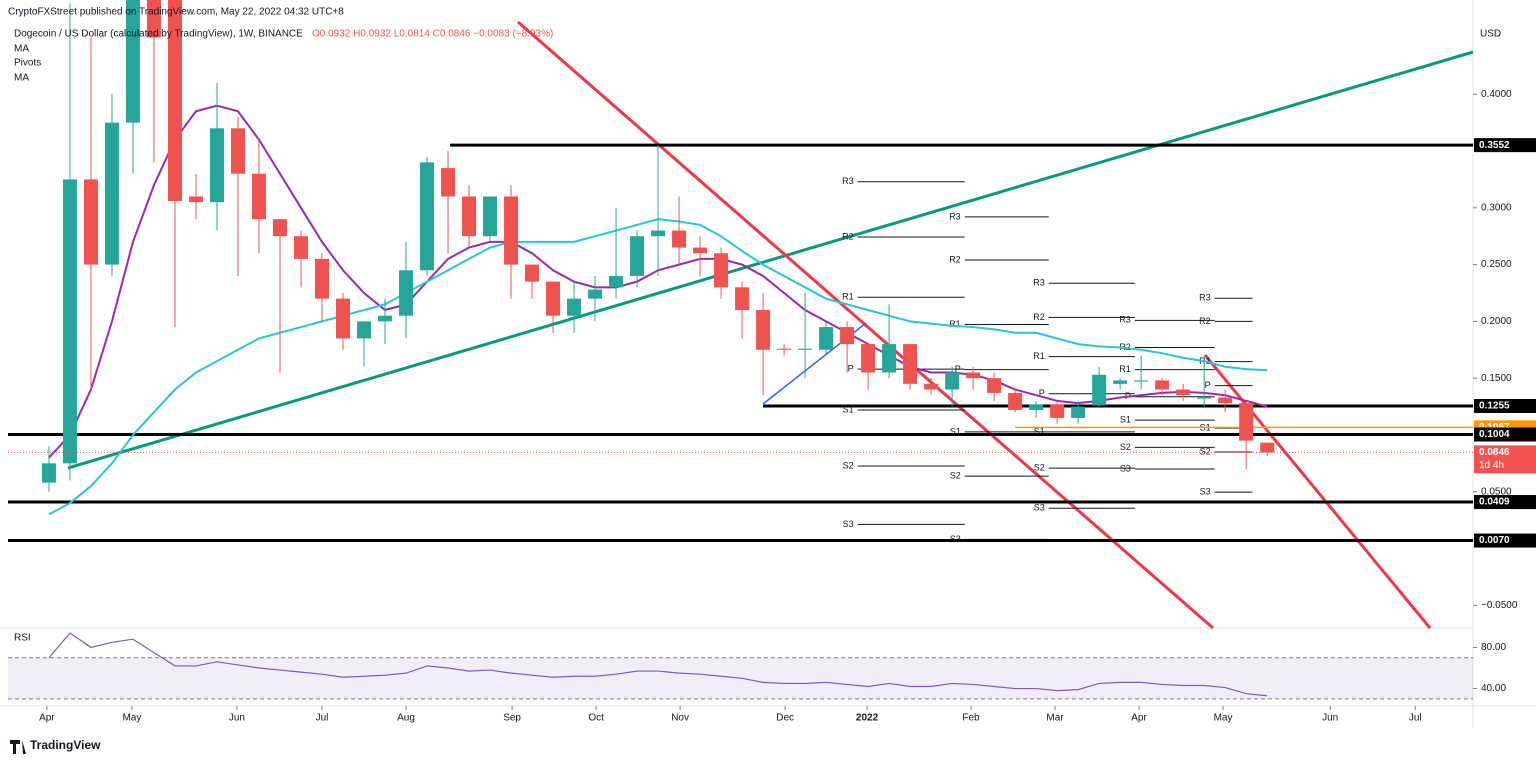 The width and height of the screenshot is (1536, 760). I want to click on x-tick-label: Dec, so click(785, 718).